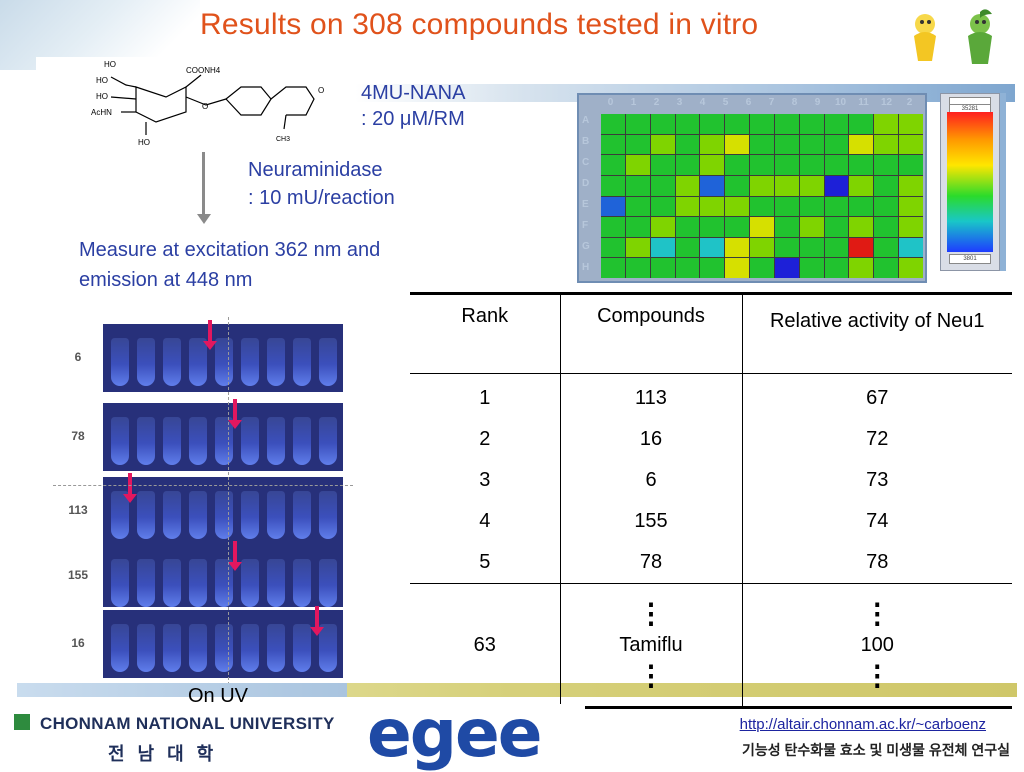  I want to click on cell-activity-100: ⋮ 100 ⋮, so click(877, 646).